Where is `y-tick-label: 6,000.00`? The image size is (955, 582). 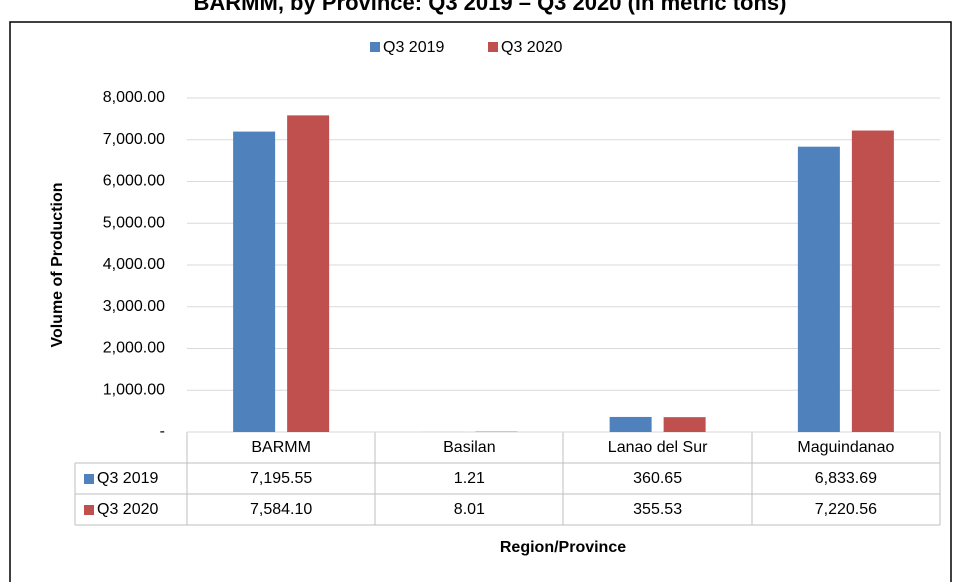
y-tick-label: 6,000.00 is located at coordinates (134, 181).